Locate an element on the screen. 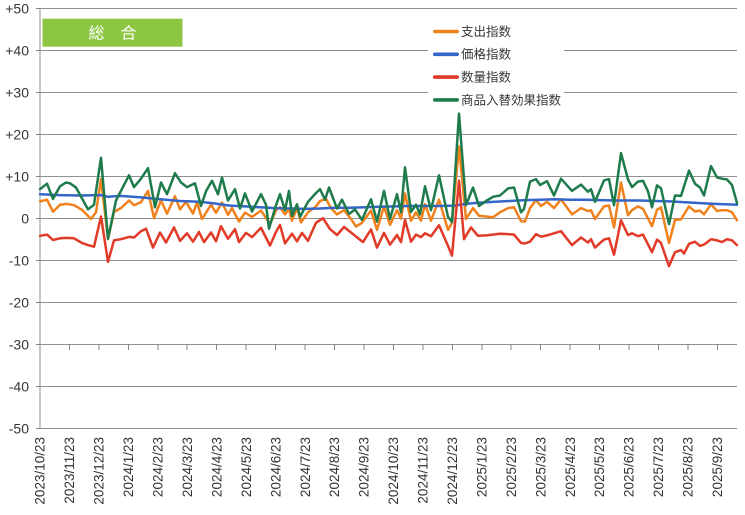 Image resolution: width=745 pixels, height=515 pixels. svg-text: +30 is located at coordinates (17, 93).